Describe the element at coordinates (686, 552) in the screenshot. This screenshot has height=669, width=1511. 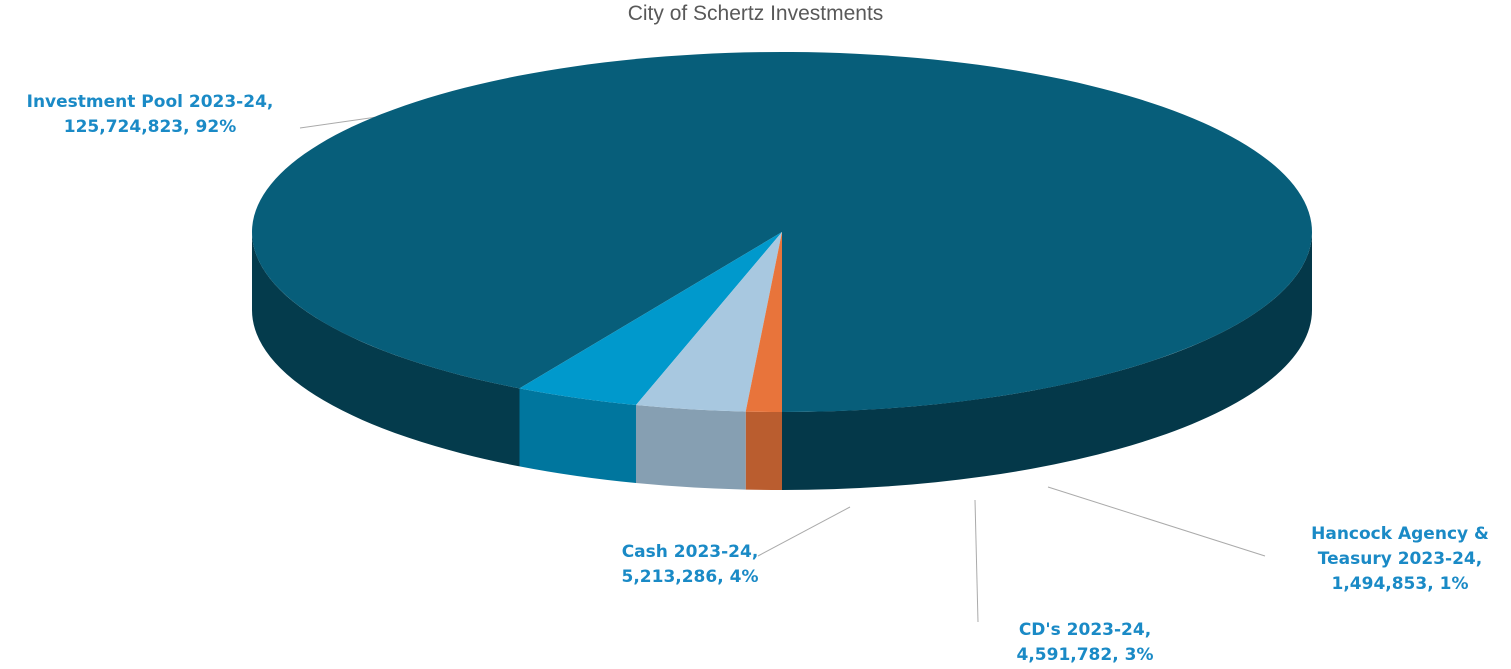
I see `label-category: Cash 2023-24` at that location.